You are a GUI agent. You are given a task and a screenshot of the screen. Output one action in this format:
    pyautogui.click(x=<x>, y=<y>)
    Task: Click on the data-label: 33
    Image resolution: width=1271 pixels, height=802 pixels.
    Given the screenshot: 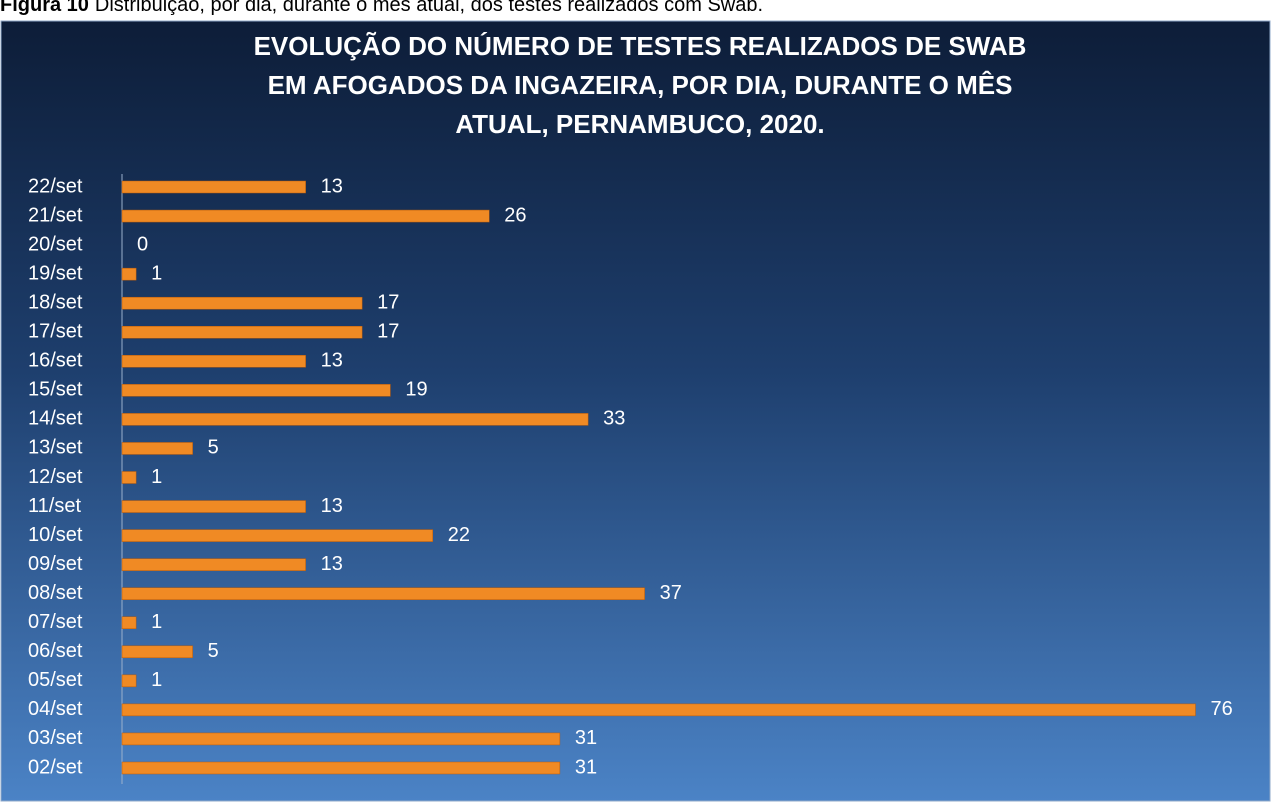 What is the action you would take?
    pyautogui.click(x=614, y=419)
    